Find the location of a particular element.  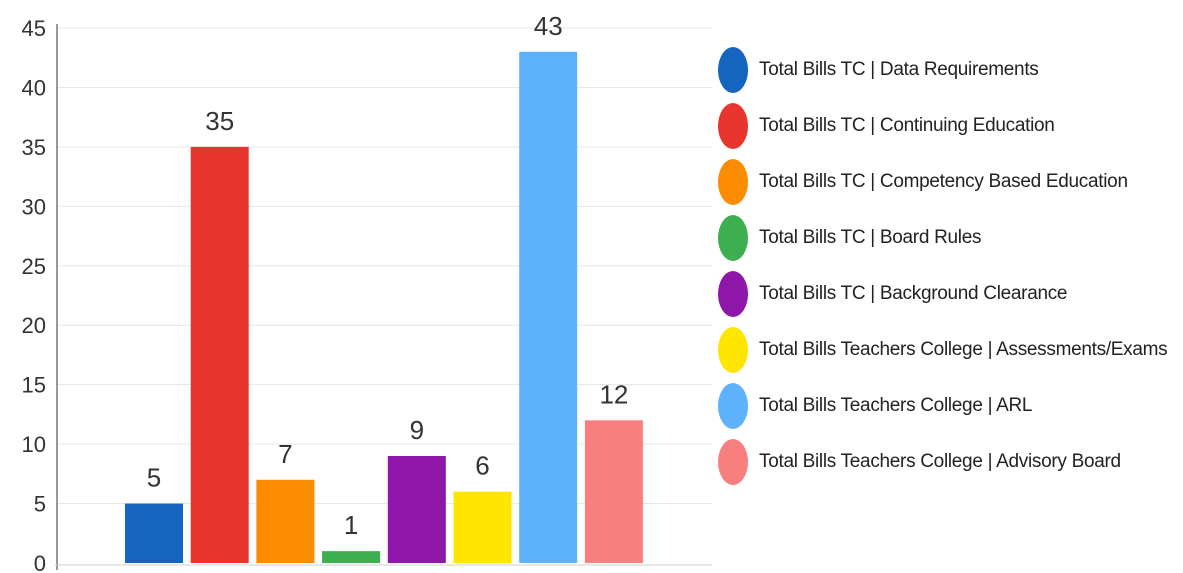

y-tick-label: 40 is located at coordinates (34, 87).